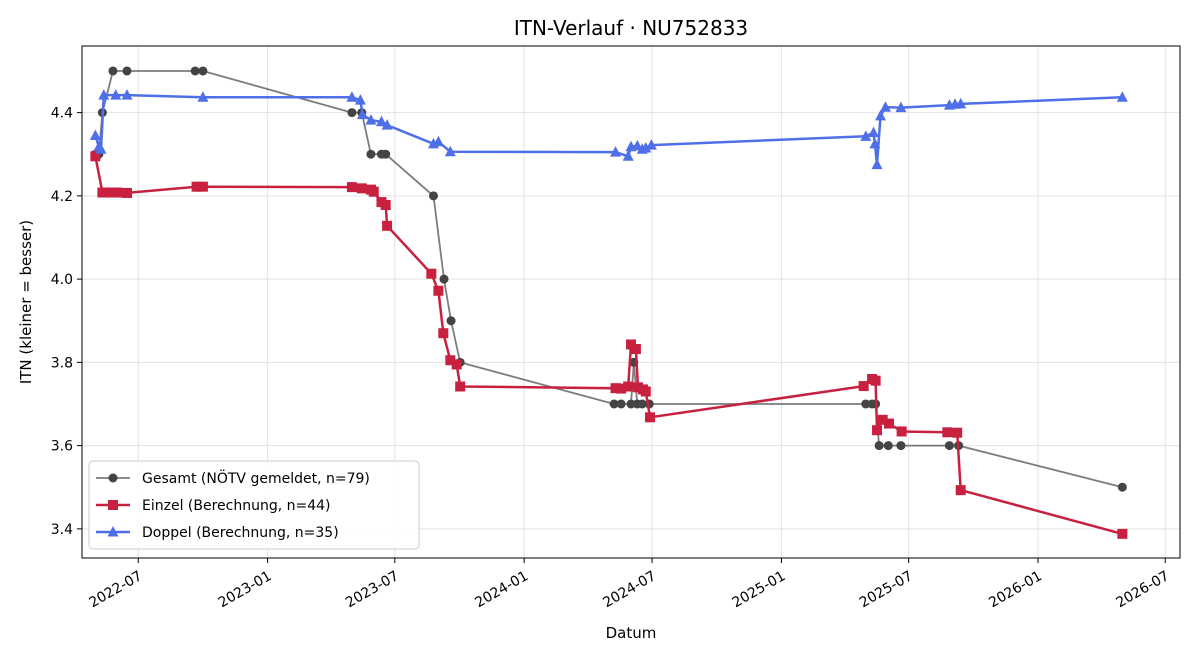 This screenshot has height=660, width=1200. What do you see at coordinates (62, 530) in the screenshot?
I see `y-tick-label: 3.4` at bounding box center [62, 530].